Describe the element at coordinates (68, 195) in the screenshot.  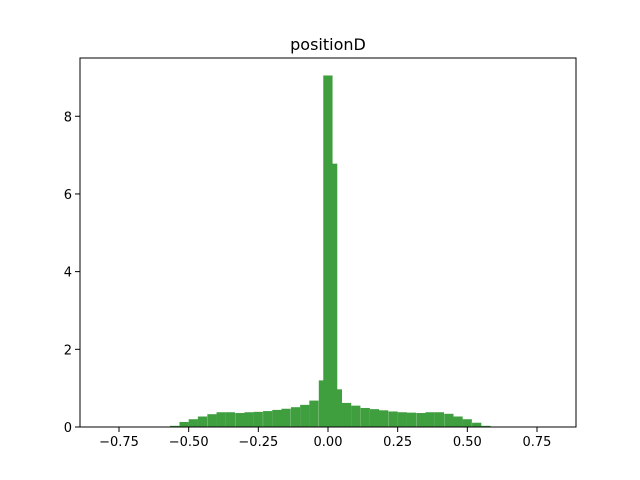
I see `y-tick-label: 6` at that location.